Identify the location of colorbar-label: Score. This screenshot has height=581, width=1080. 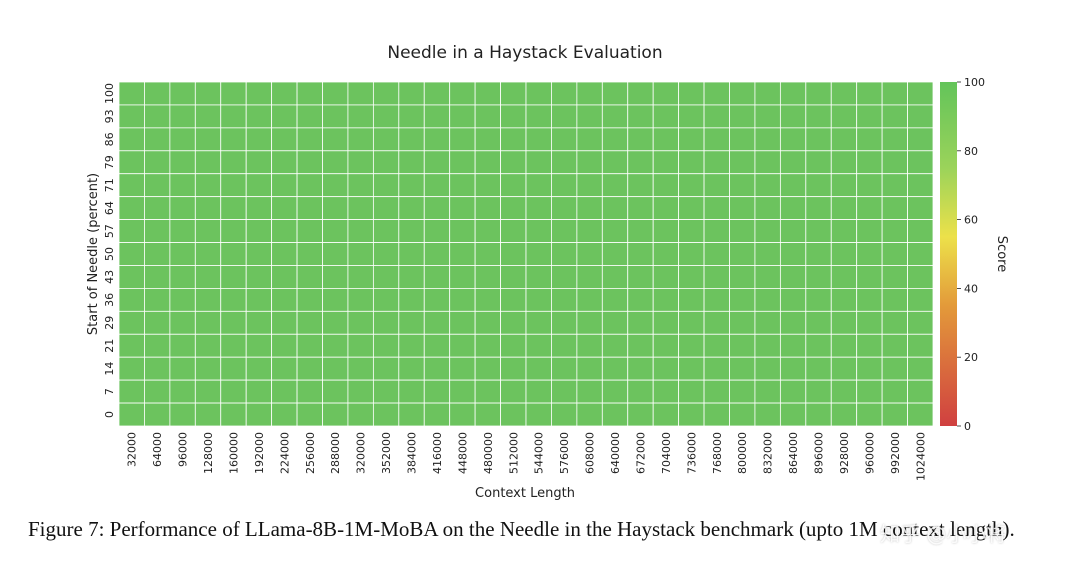
(1001, 254).